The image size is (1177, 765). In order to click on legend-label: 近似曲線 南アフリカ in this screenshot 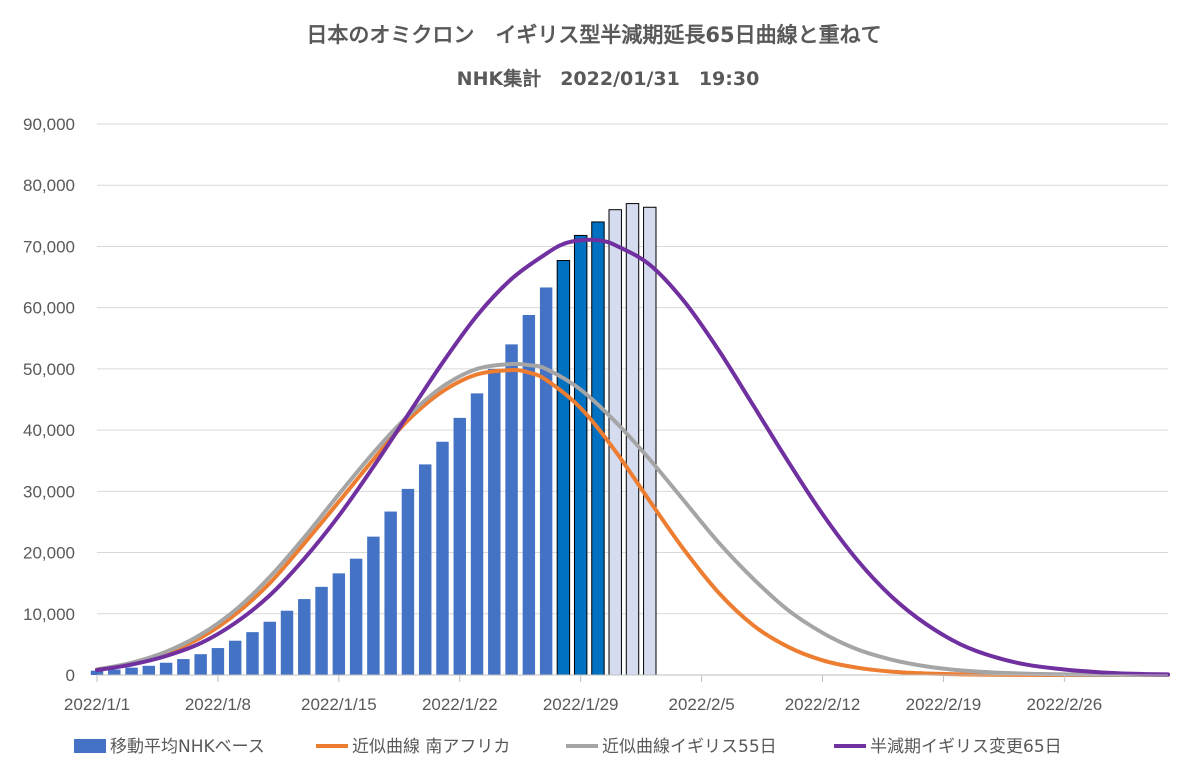, I will do `click(431, 747)`.